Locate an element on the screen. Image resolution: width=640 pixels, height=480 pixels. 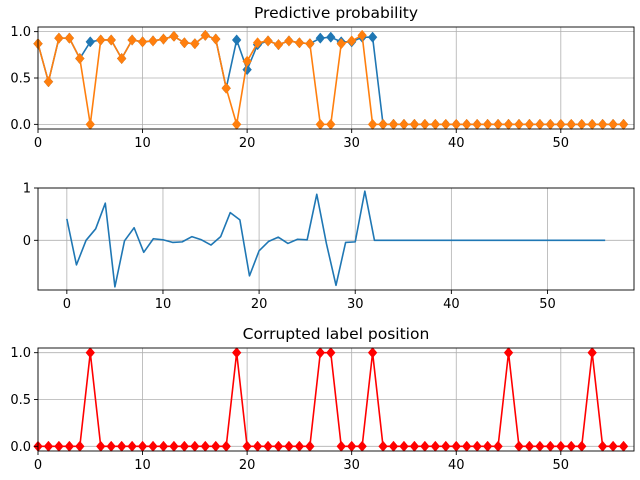
y-tick-label: 0.5 is located at coordinates (20, 79).